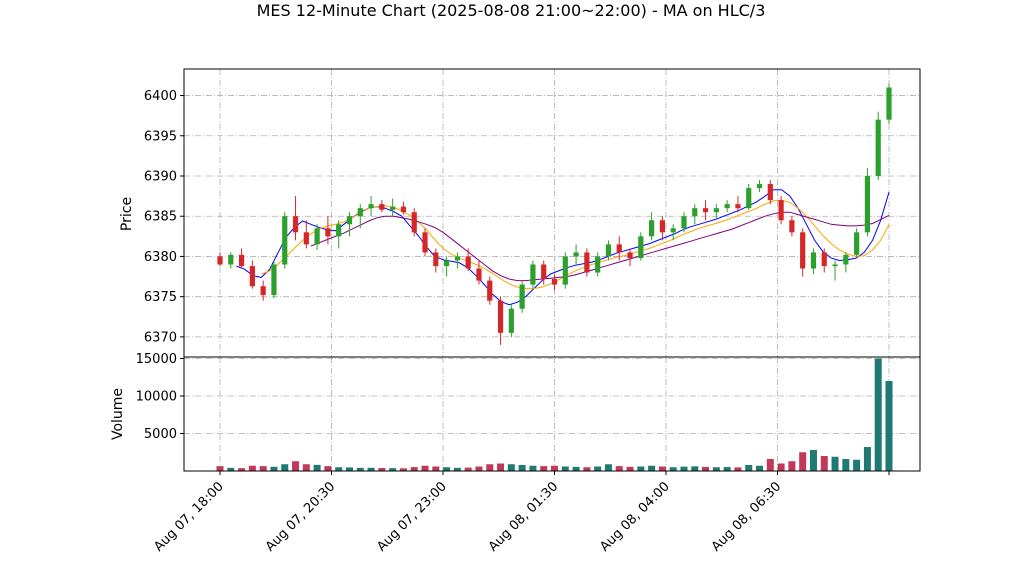 The width and height of the screenshot is (1022, 575). Describe the element at coordinates (160, 217) in the screenshot. I see `price-y-tick-label: 6385` at that location.